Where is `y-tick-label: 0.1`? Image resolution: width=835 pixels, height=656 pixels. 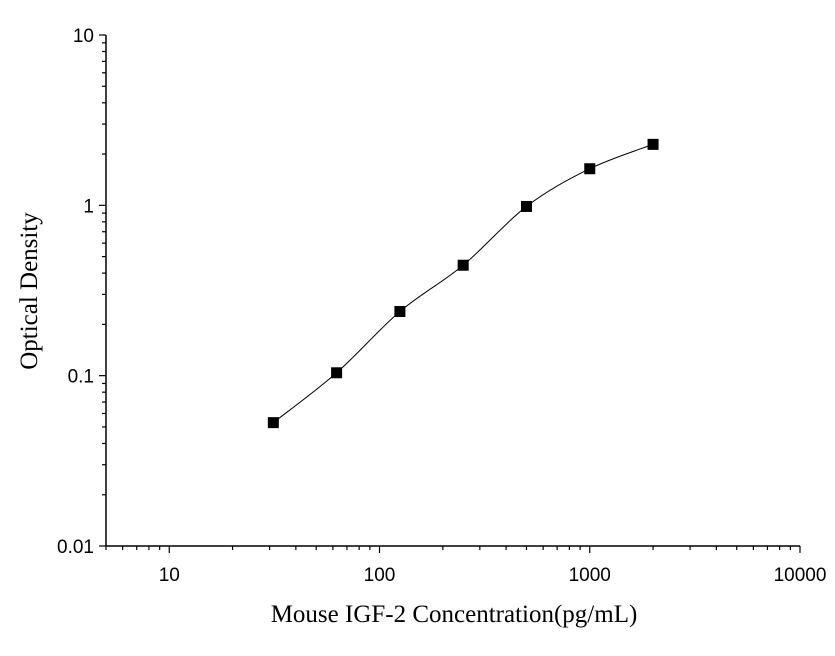 y-tick-label: 0.1 is located at coordinates (81, 377).